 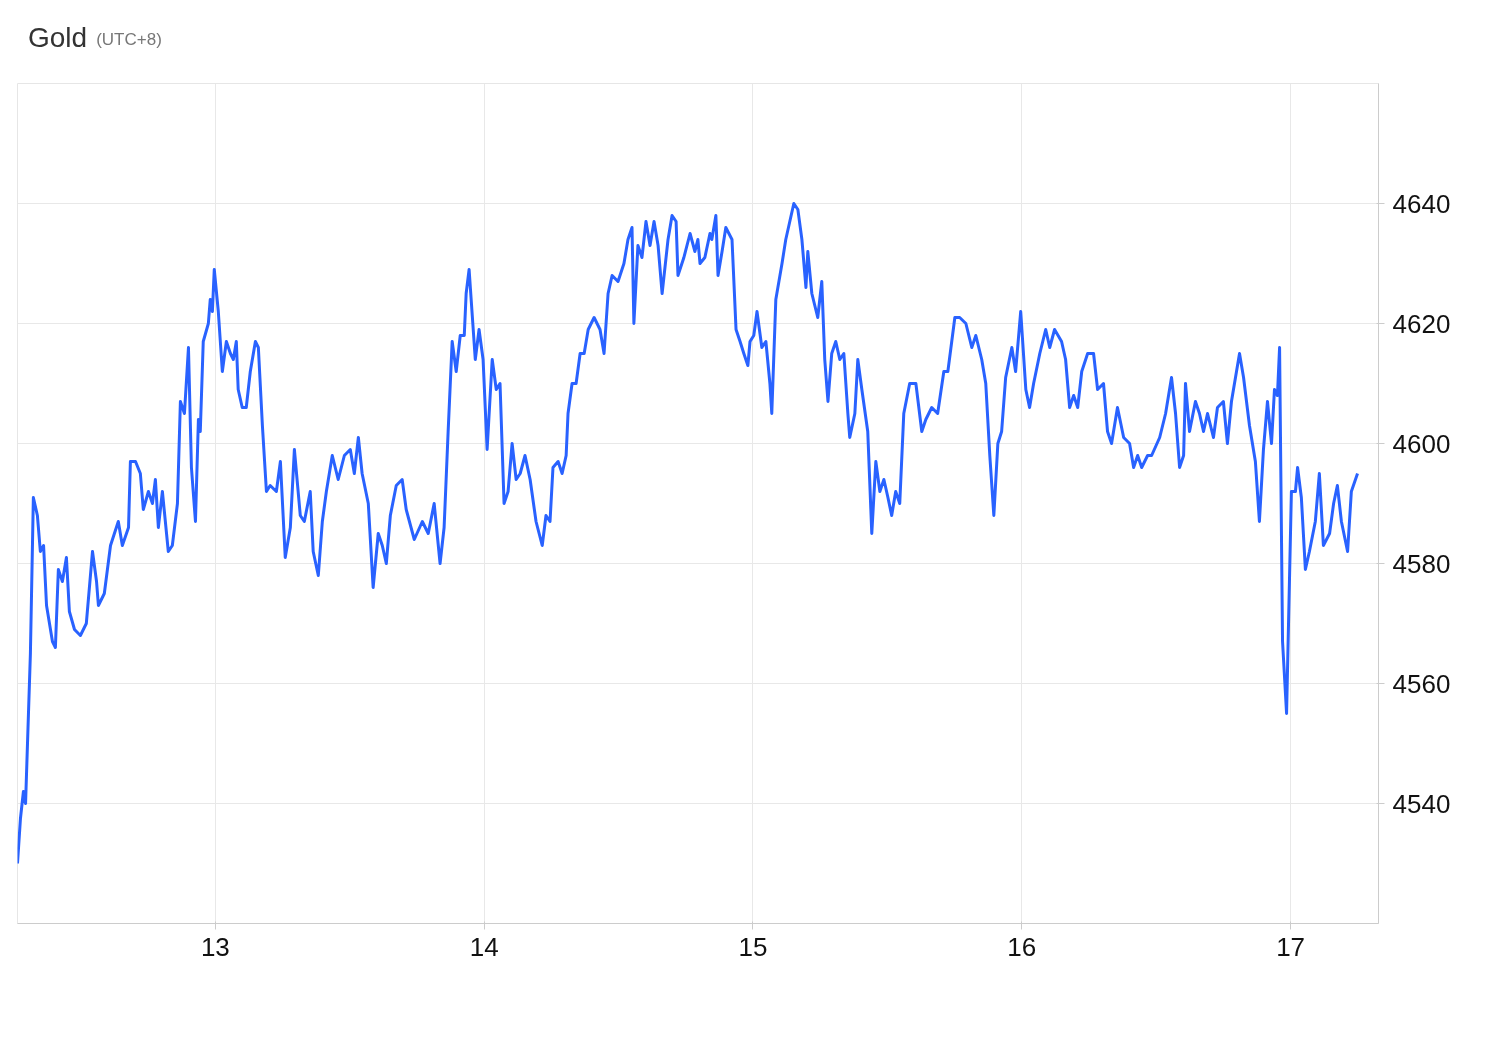 I want to click on y-tick-label: 4580, so click(x=1421, y=563).